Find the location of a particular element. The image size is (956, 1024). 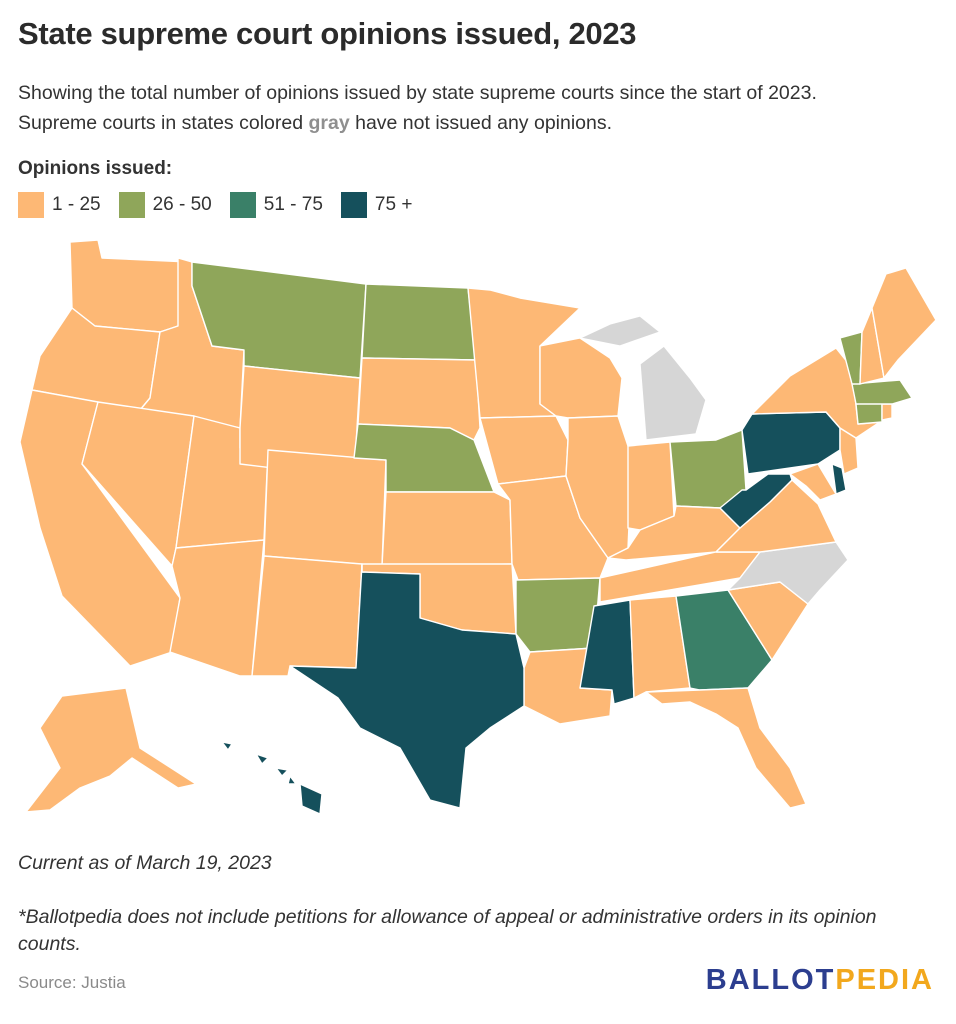

state-wa is located at coordinates (130, 286).